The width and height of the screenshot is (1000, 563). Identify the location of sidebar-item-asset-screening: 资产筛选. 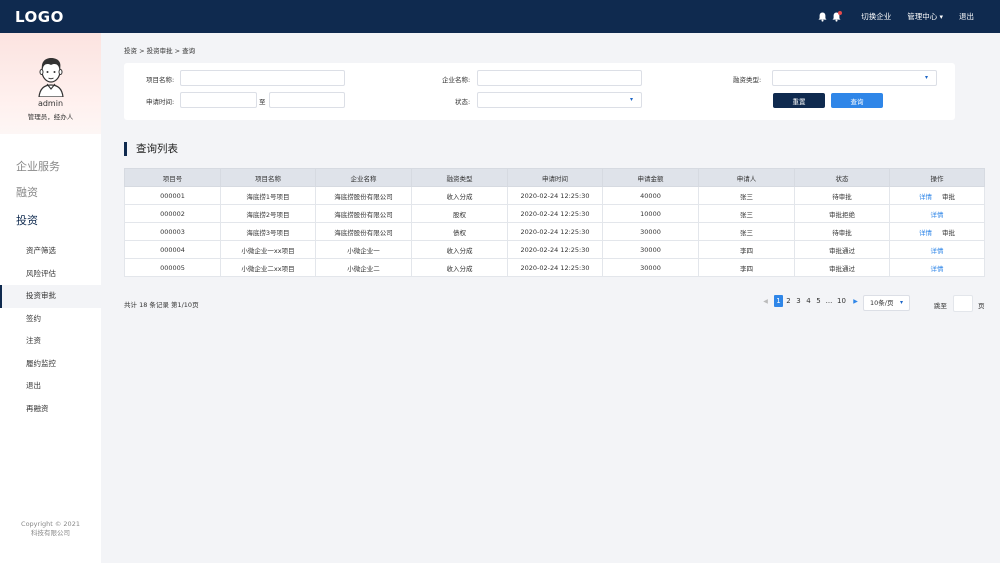
(41, 250).